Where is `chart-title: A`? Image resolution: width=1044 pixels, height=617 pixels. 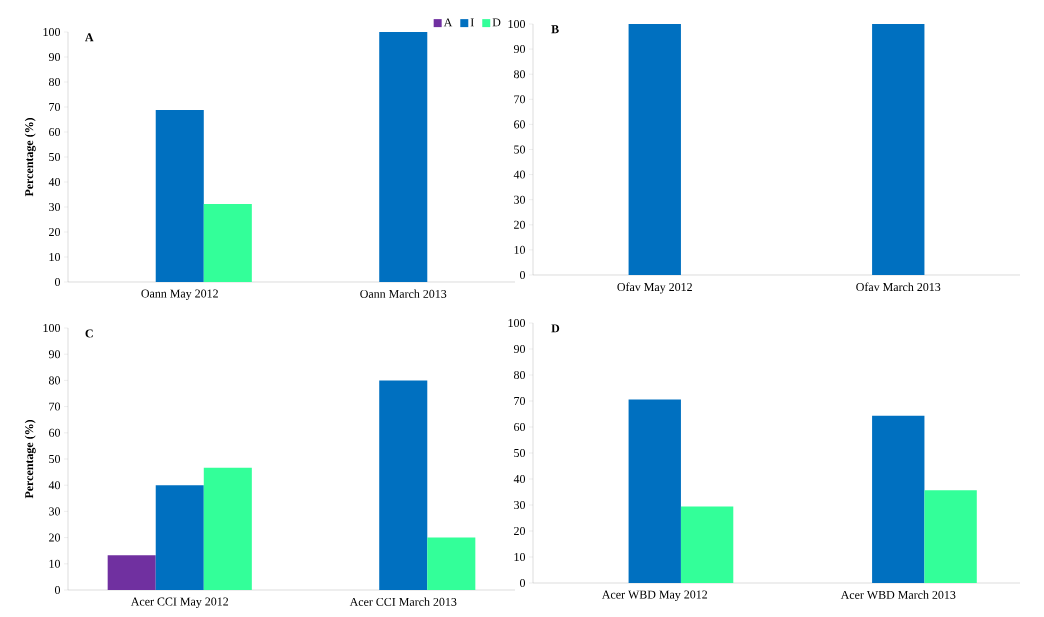 chart-title: A is located at coordinates (89, 37).